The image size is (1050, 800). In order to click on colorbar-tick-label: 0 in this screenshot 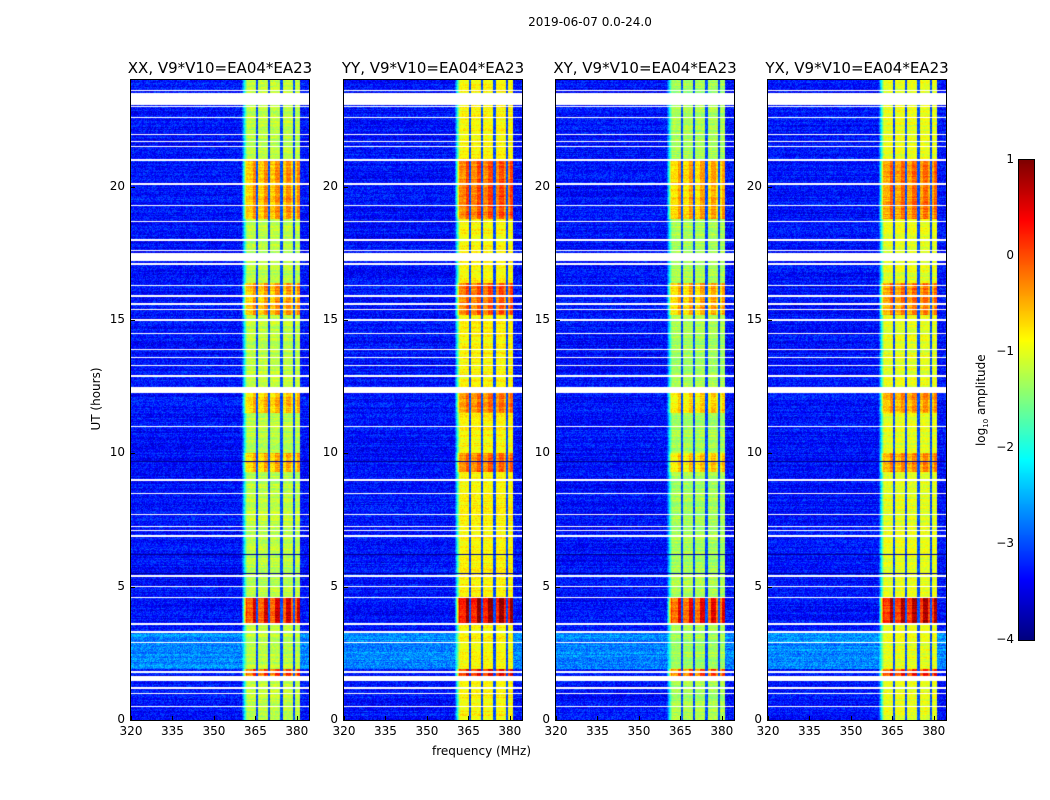, I will do `click(1010, 255)`.